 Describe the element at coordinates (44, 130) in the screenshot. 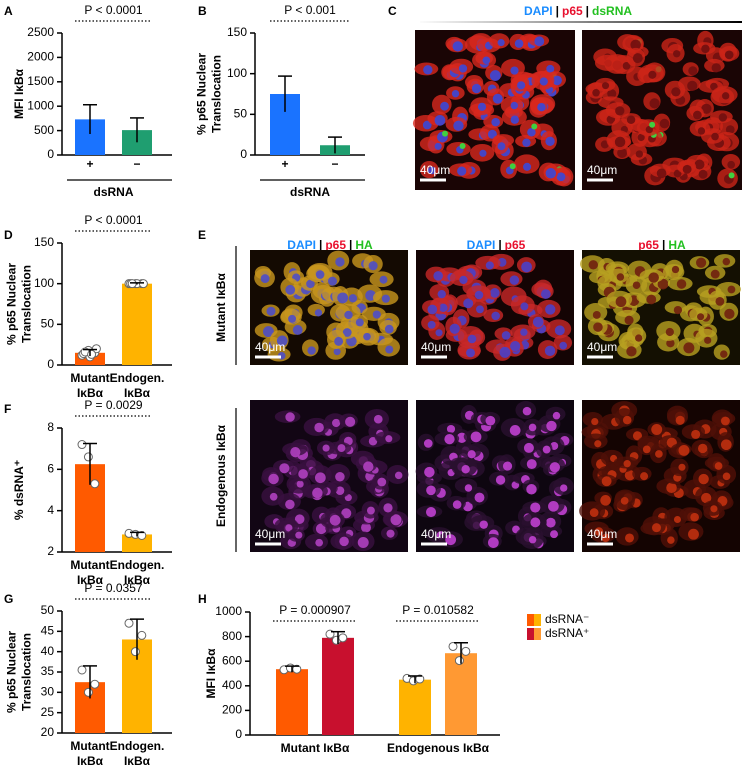

I see `y-tick-label: 500` at that location.